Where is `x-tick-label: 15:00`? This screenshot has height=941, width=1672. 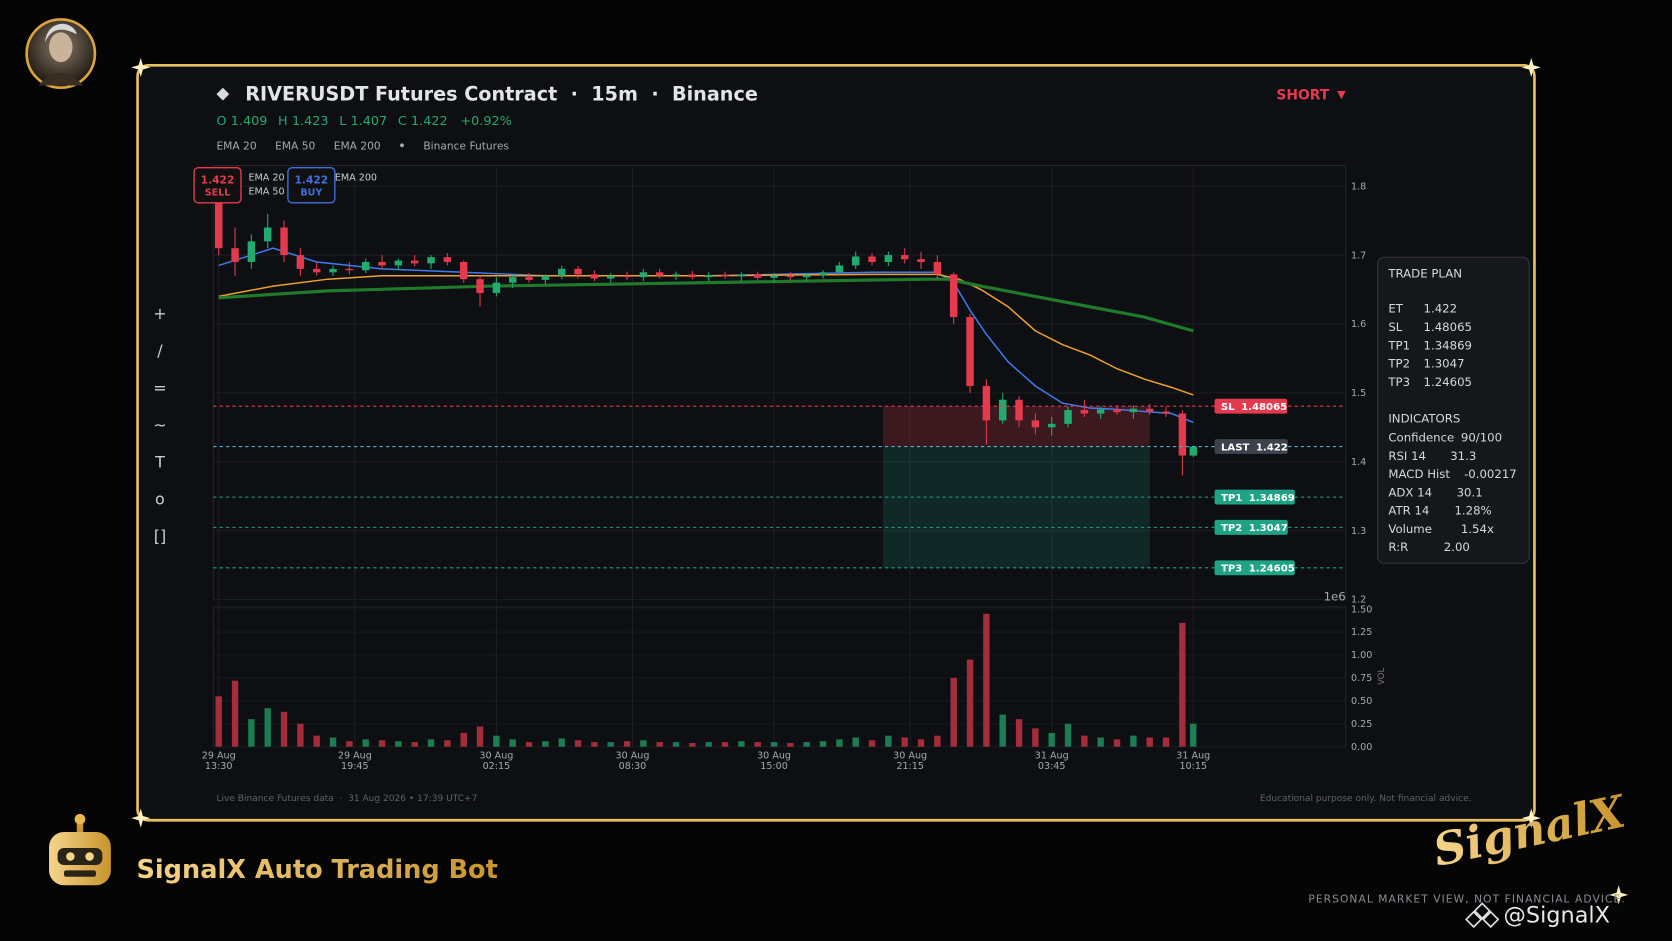
x-tick-label: 15:00 is located at coordinates (774, 766).